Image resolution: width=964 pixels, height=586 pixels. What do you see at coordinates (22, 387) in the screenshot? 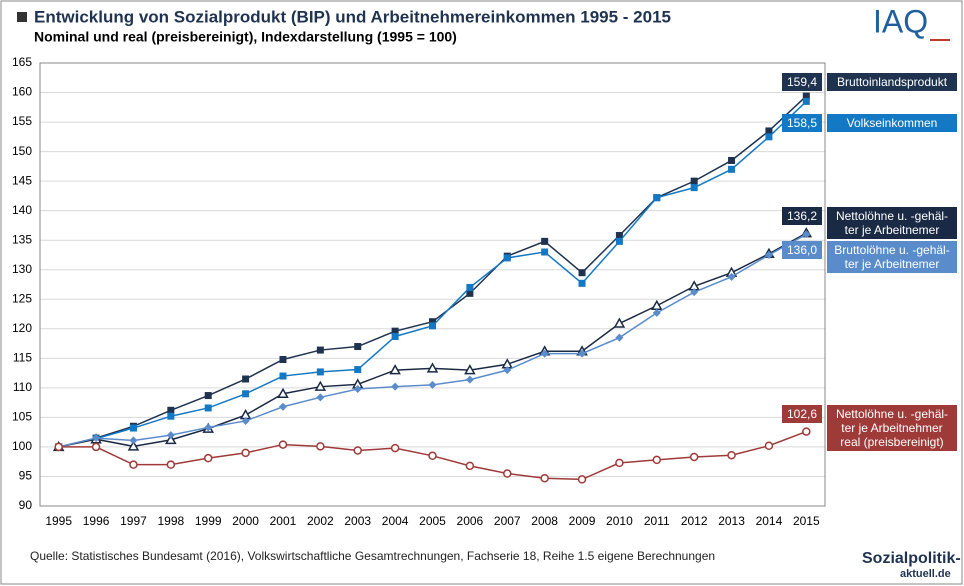
I see `y-tick-label: 110` at bounding box center [22, 387].